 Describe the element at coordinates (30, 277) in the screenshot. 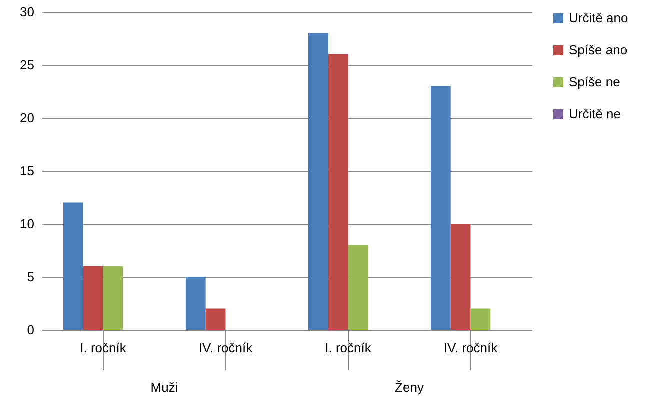

I see `y-tick-label: 5` at that location.